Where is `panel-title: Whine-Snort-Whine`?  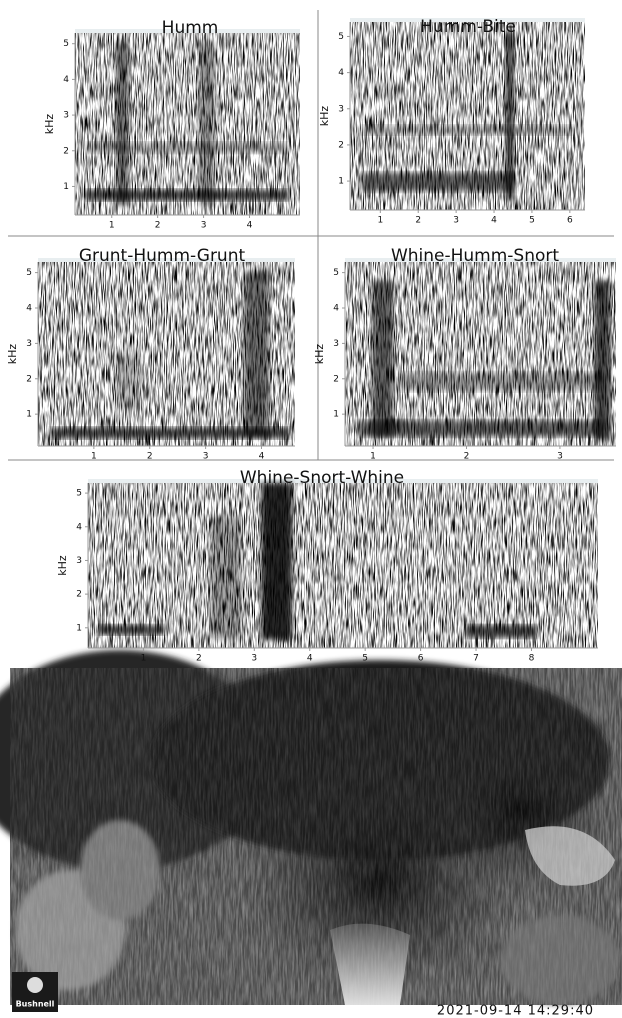
panel-title: Whine-Snort-Whine is located at coordinates (322, 478).